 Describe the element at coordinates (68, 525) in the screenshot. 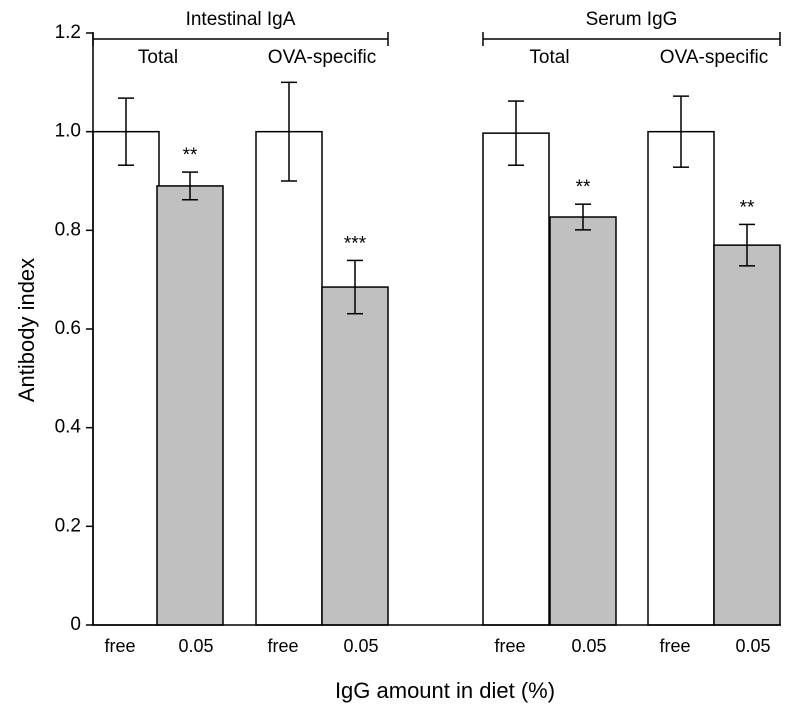

I see `y-tick-label: 0.2` at that location.